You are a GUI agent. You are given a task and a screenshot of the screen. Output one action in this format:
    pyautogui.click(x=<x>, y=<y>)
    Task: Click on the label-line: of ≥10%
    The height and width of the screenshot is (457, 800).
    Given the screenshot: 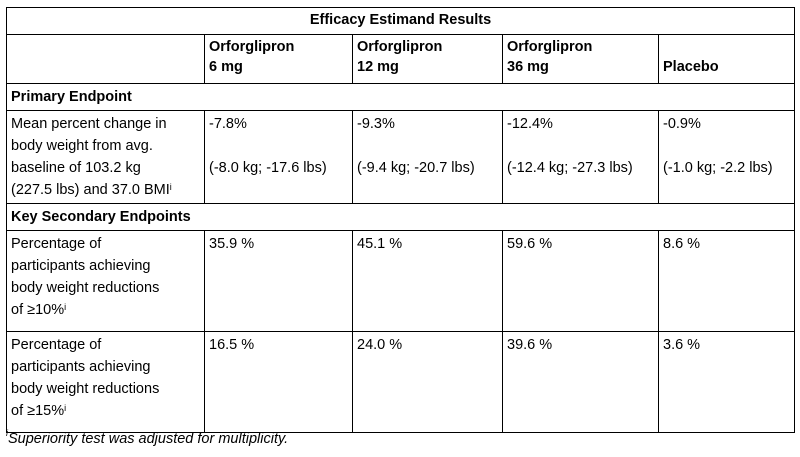 What is the action you would take?
    pyautogui.click(x=38, y=310)
    